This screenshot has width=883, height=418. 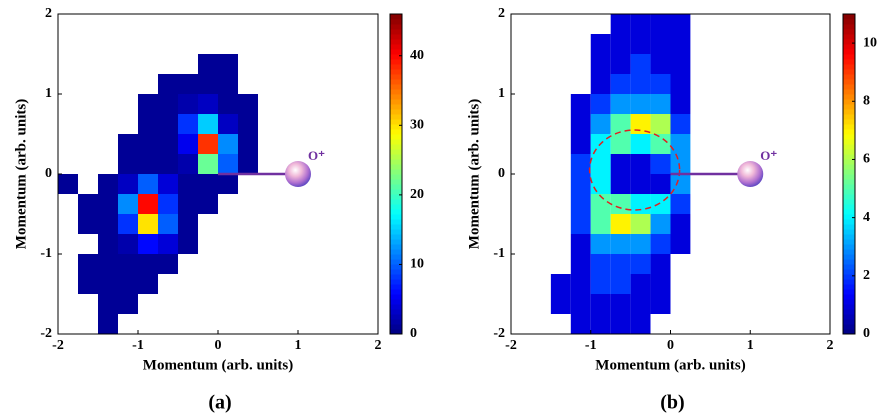 I want to click on caption: (a), so click(x=219, y=403).